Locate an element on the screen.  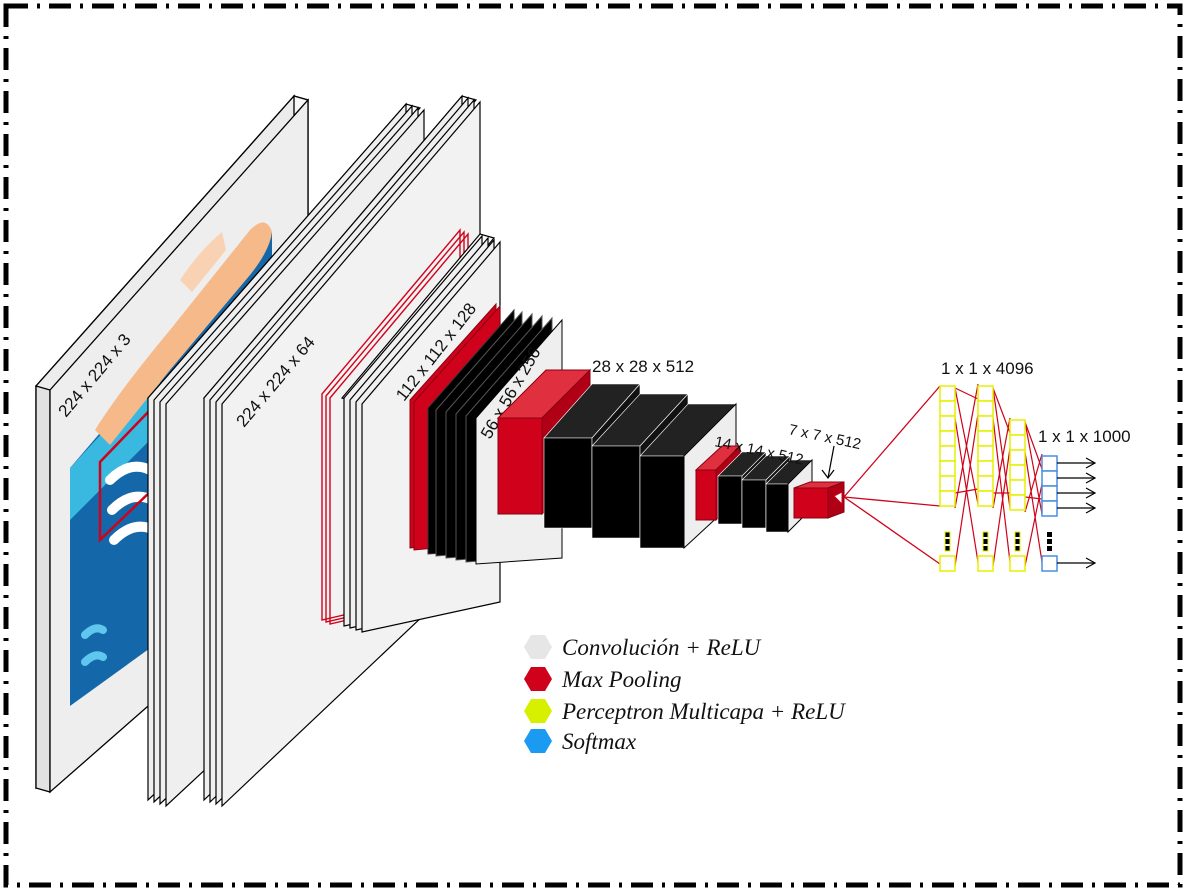
fc3-ellipsis-frame is located at coordinates (1017, 541).